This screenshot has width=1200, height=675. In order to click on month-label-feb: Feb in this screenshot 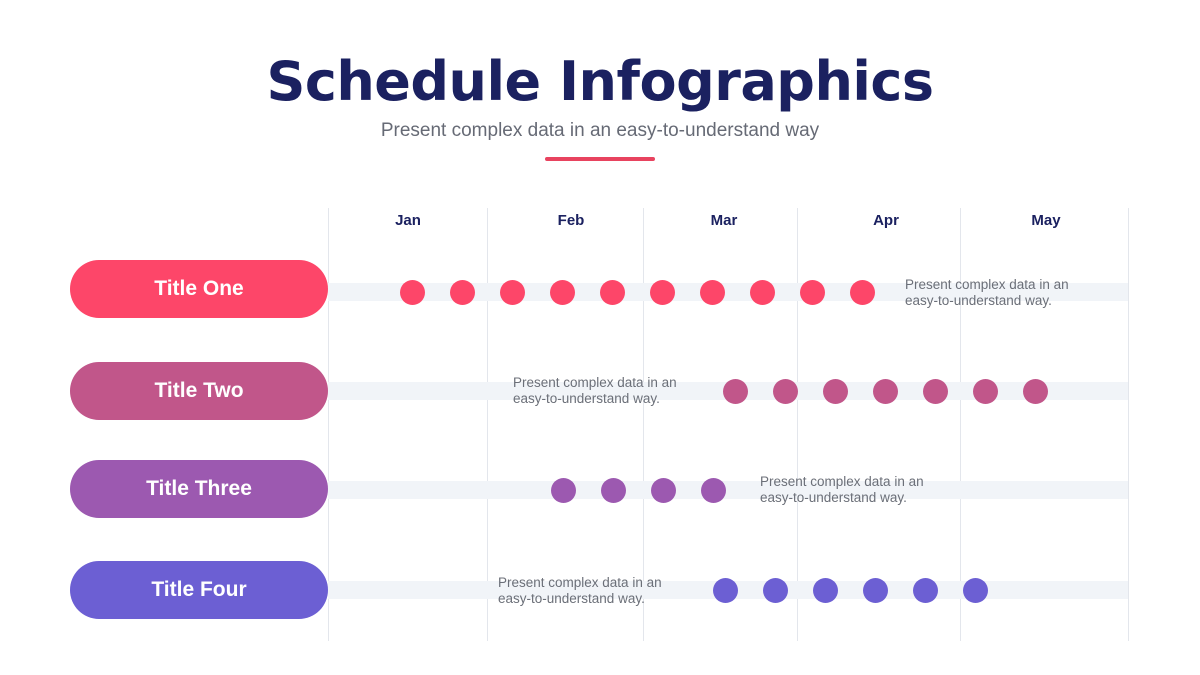, I will do `click(571, 220)`.